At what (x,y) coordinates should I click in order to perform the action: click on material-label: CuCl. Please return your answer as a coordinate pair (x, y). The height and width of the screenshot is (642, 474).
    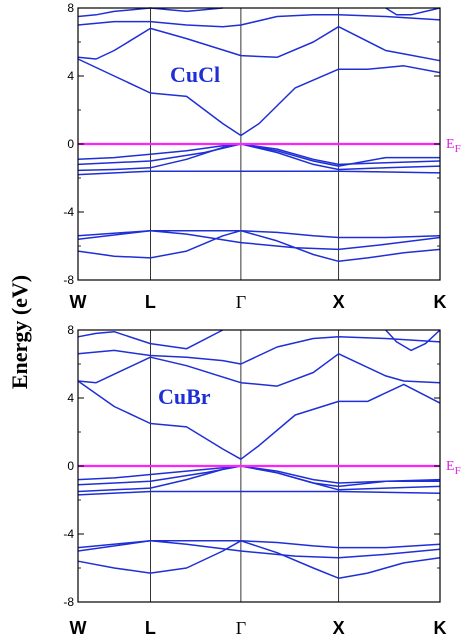
    Looking at the image, I should click on (195, 74).